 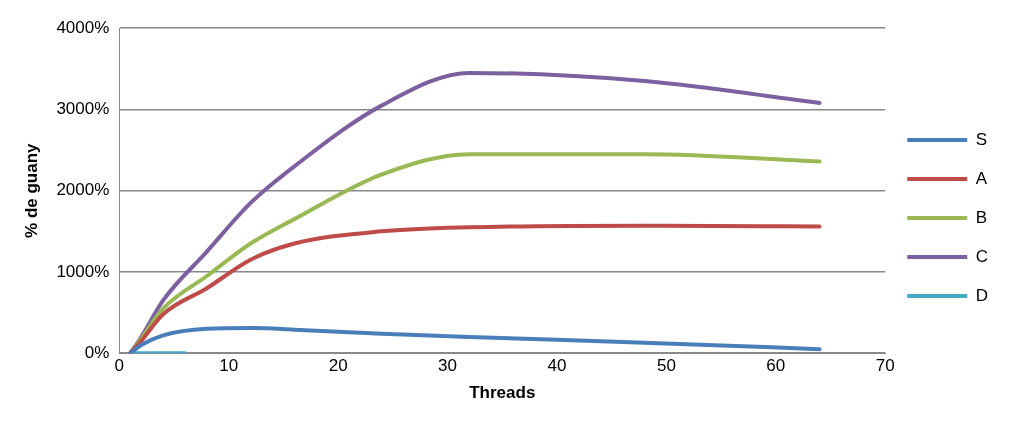 I want to click on y-tick-label: 0%, so click(x=97, y=352).